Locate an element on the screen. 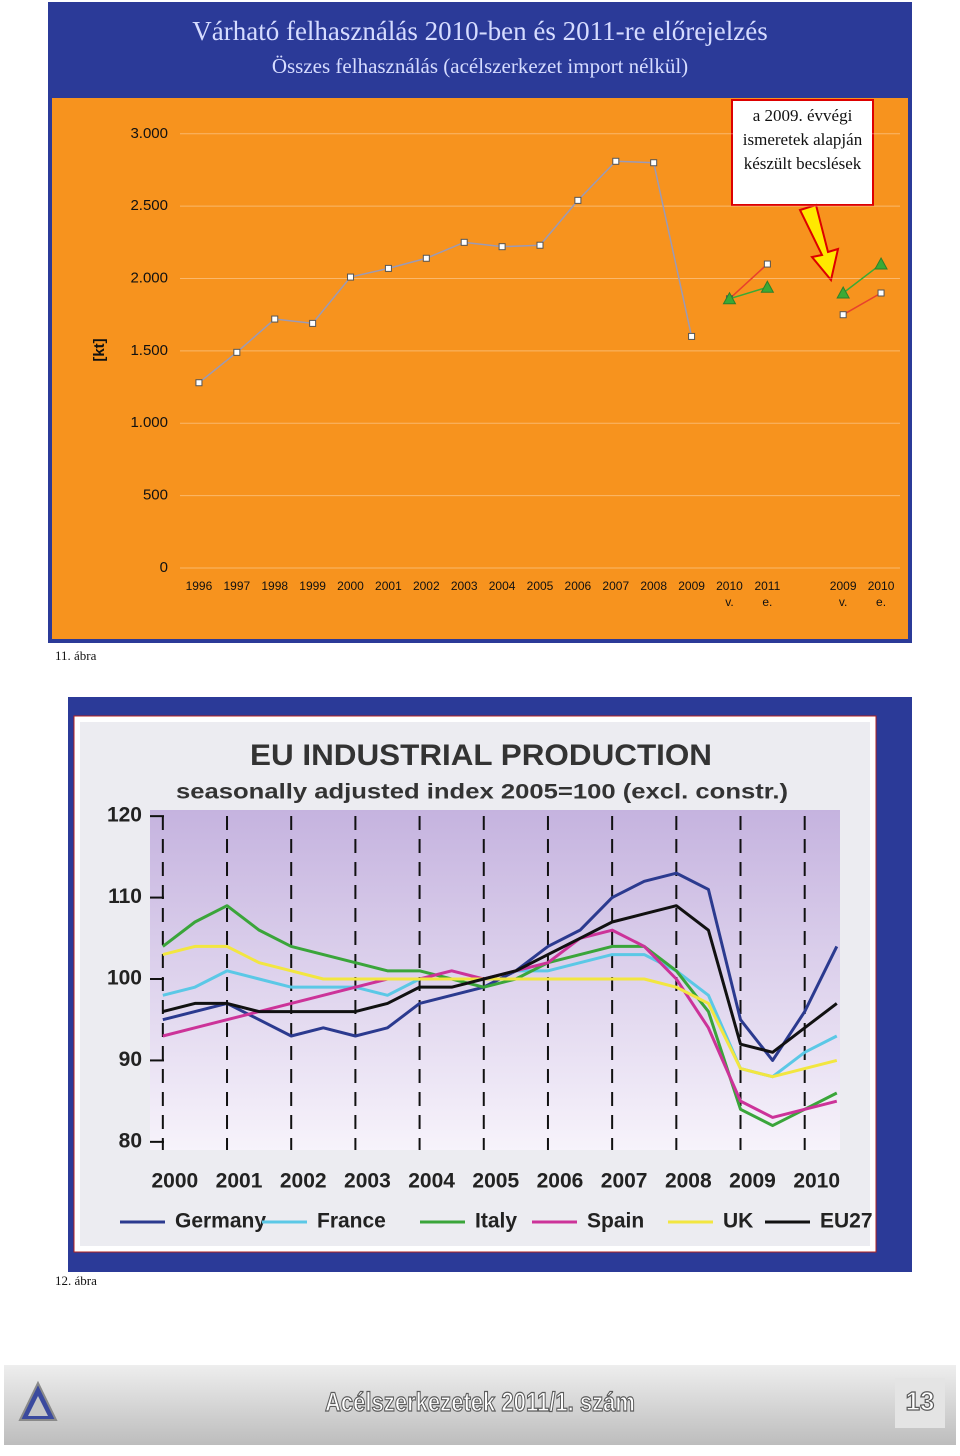  y-tick-label: 500 is located at coordinates (155, 495).